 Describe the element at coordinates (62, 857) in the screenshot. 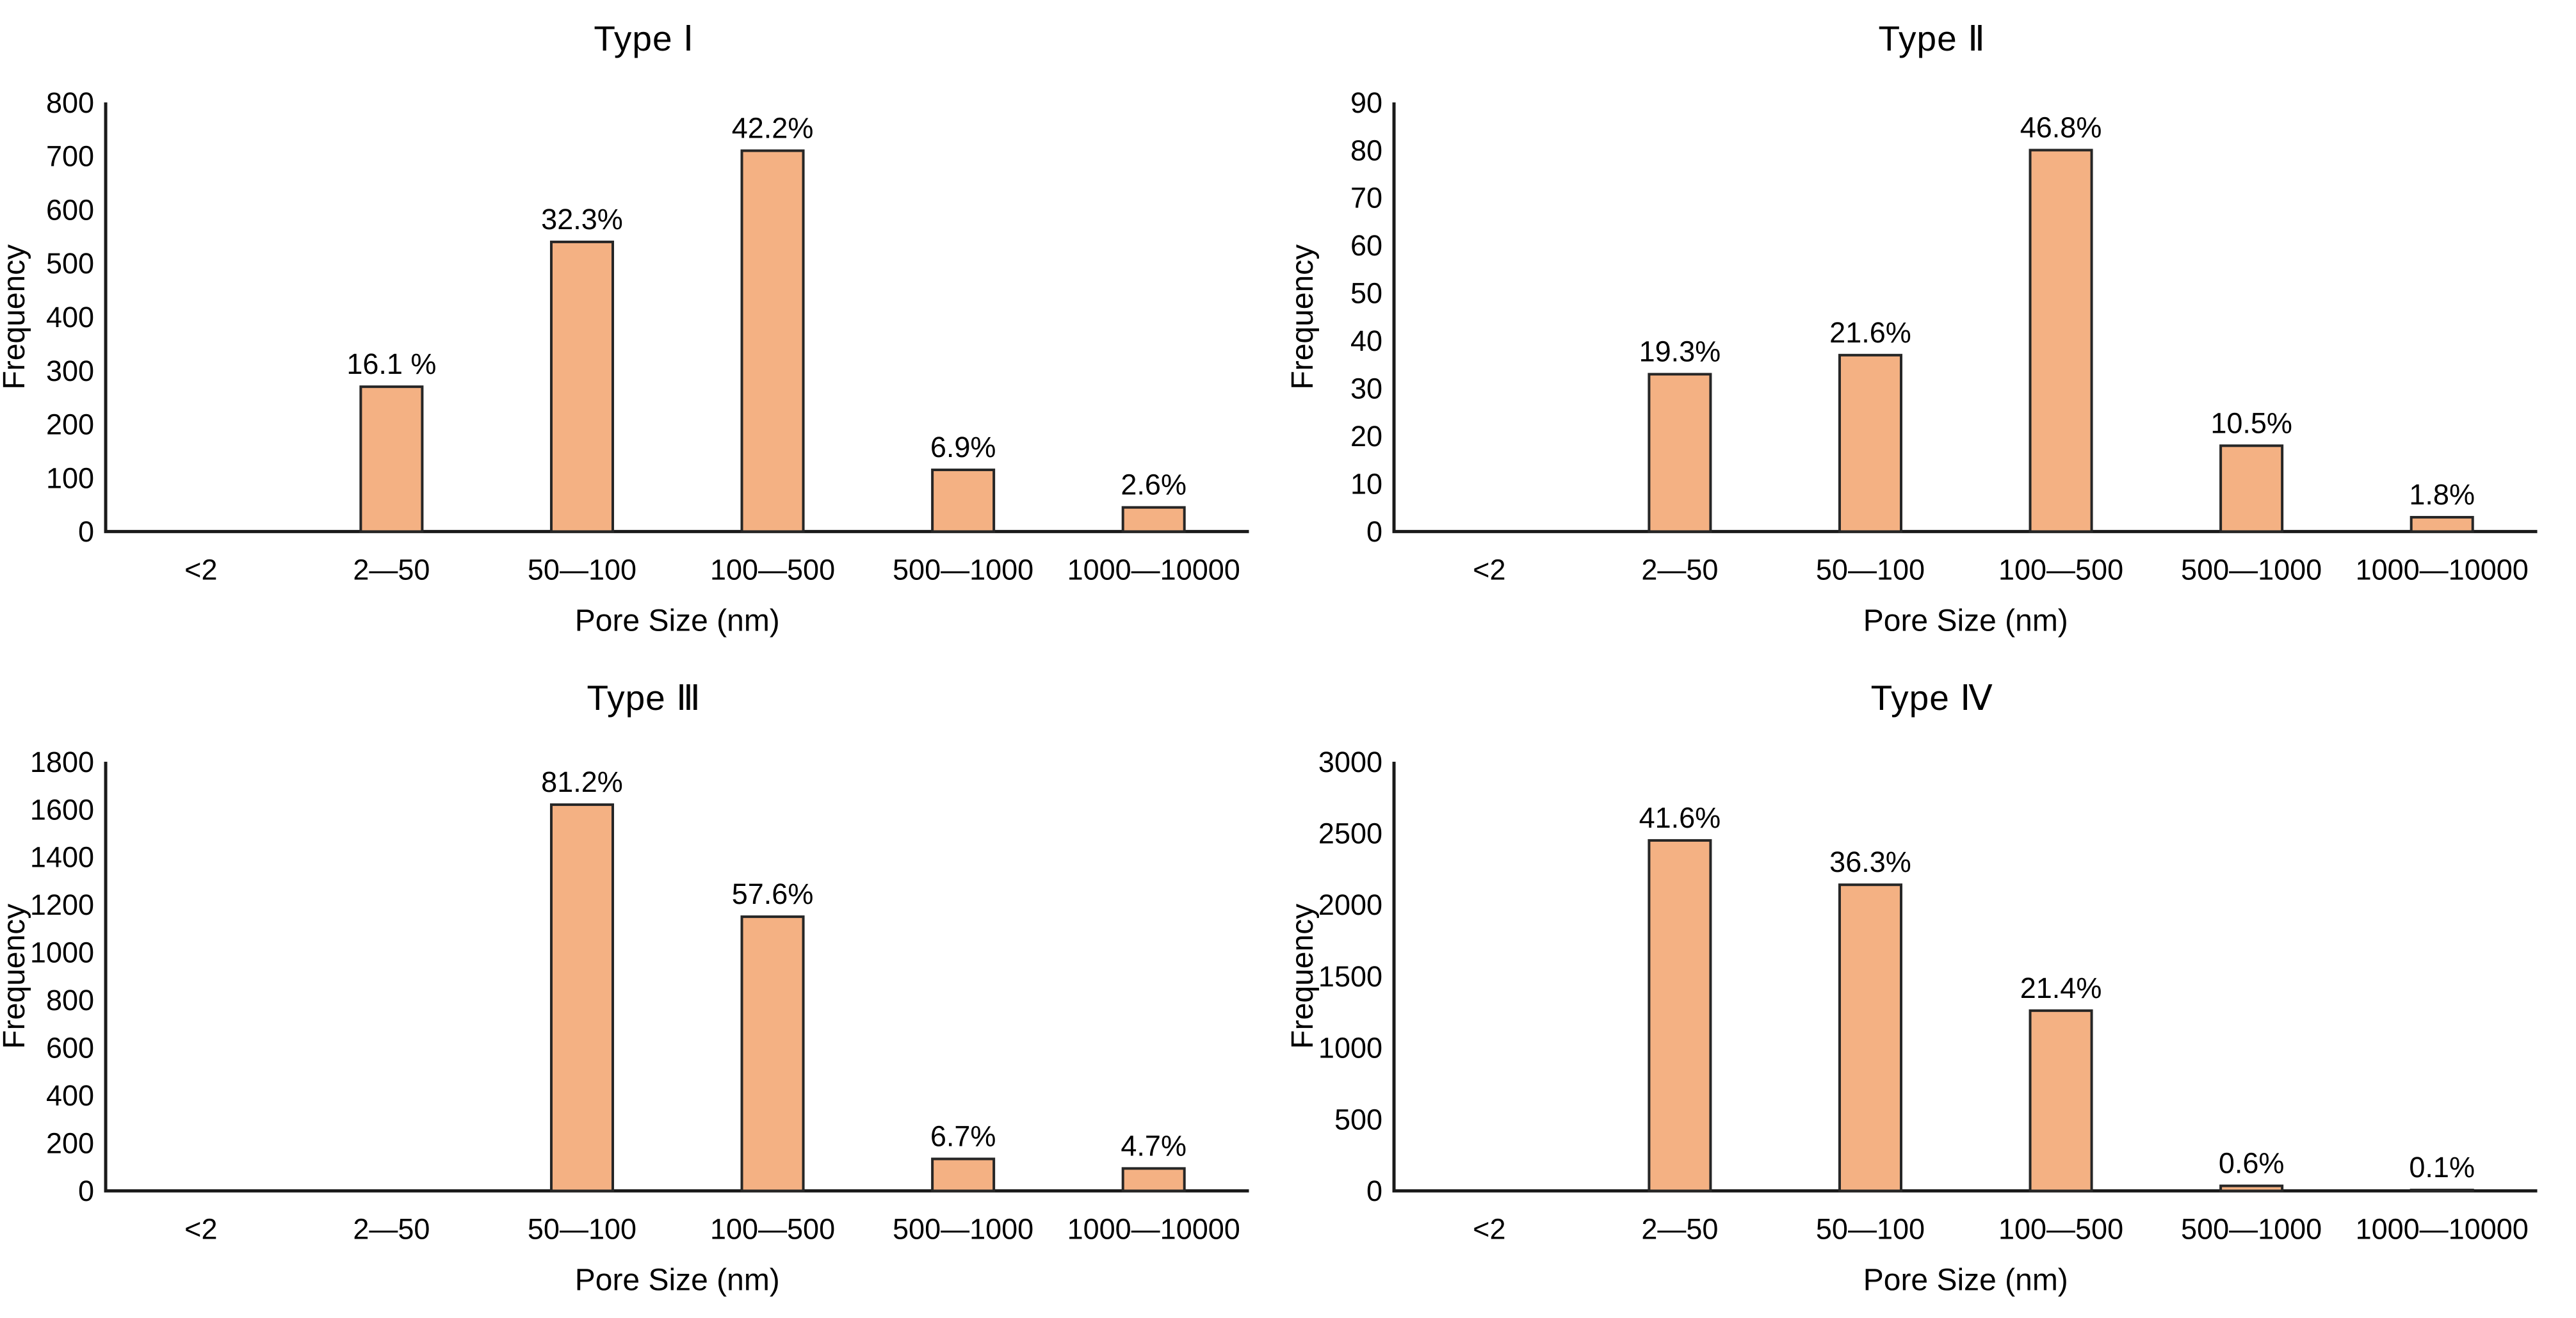

I see `y-tick-label: 1400` at that location.